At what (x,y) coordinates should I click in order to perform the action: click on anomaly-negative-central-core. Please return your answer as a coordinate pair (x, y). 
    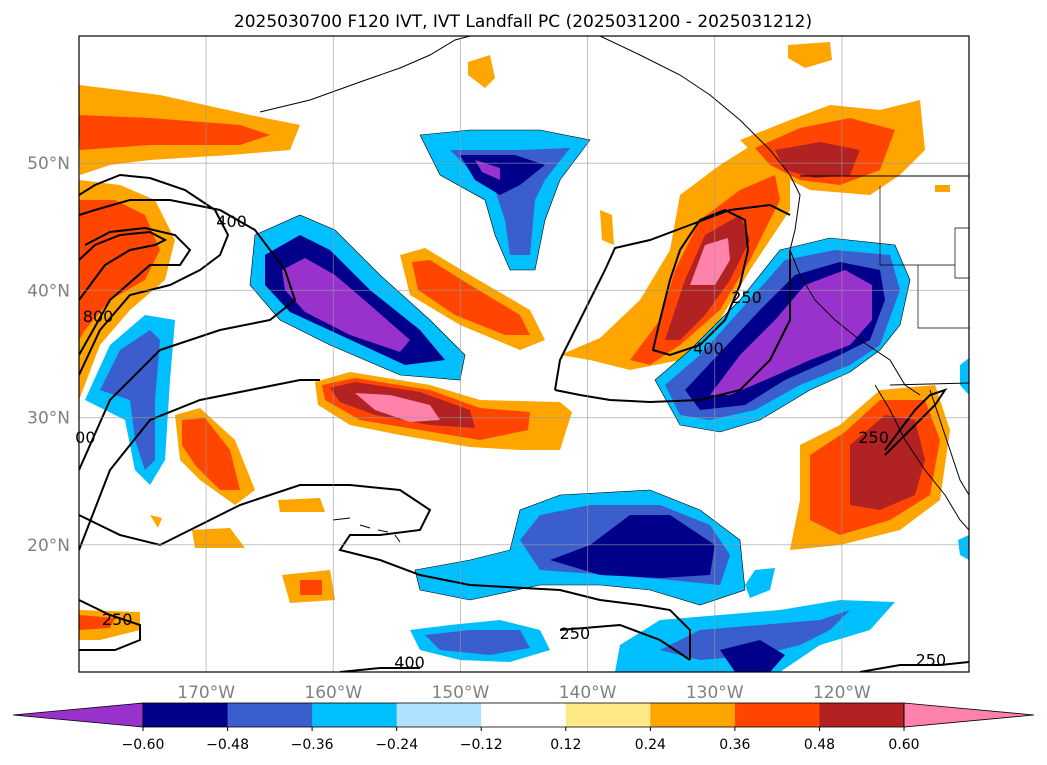
    Looking at the image, I should click on (346, 305).